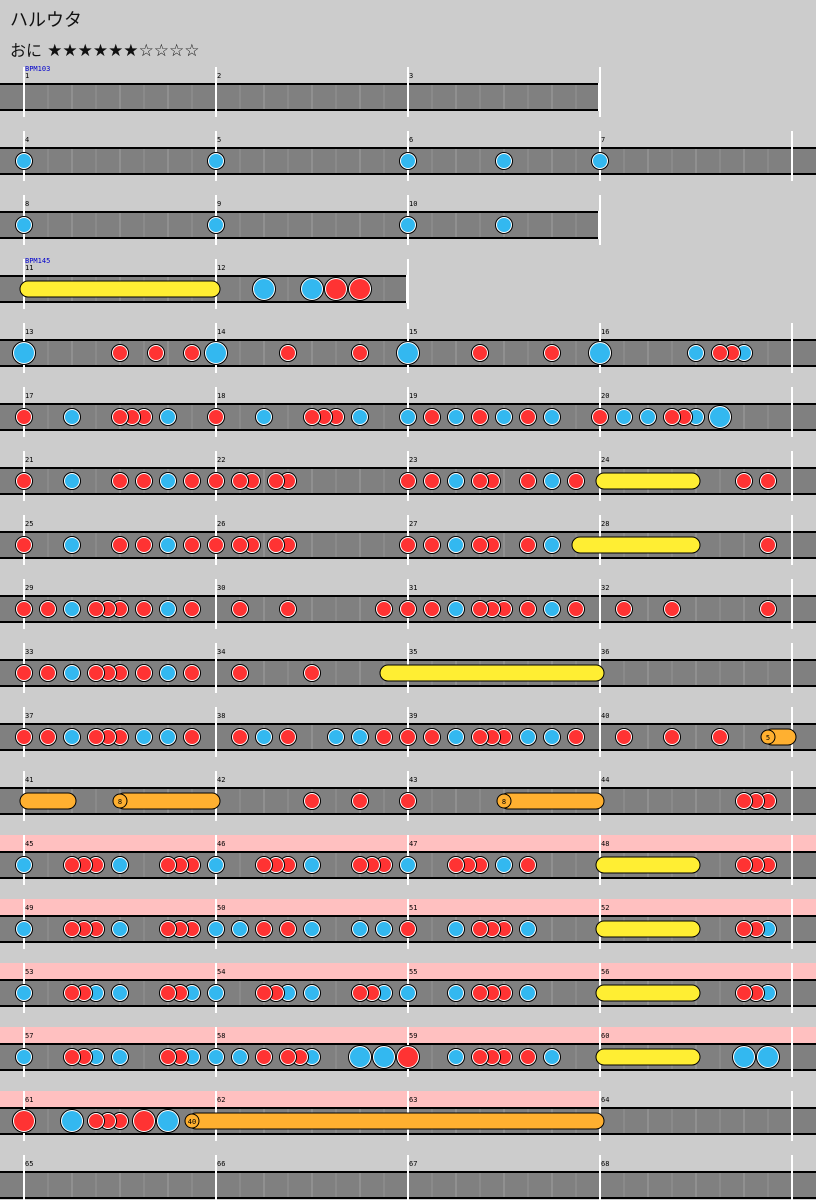 The image size is (816, 1200). Describe the element at coordinates (413, 716) in the screenshot. I see `measure-number: 39` at that location.